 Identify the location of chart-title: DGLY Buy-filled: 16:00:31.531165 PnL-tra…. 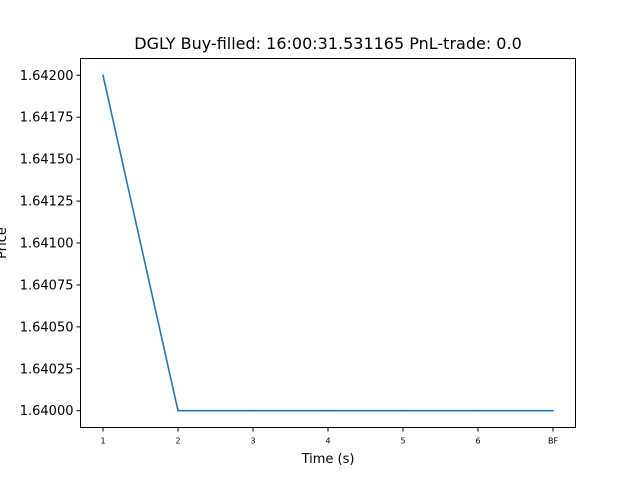
(328, 43).